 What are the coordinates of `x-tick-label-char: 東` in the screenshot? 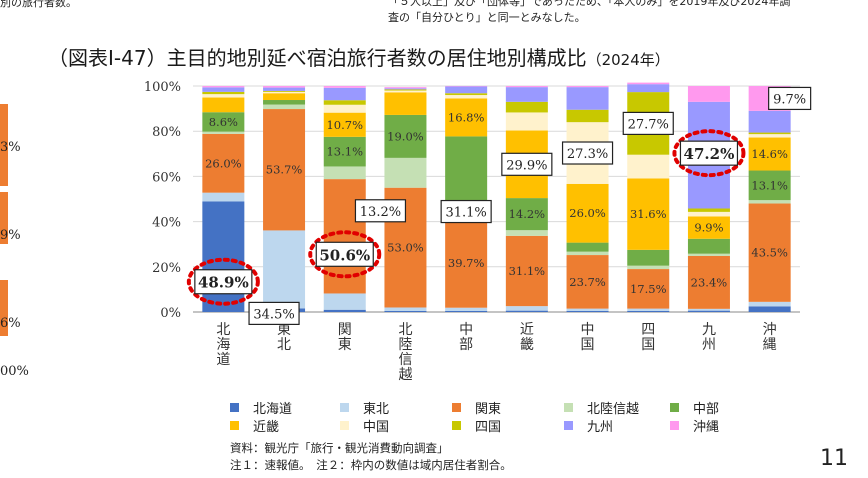 It's located at (345, 345).